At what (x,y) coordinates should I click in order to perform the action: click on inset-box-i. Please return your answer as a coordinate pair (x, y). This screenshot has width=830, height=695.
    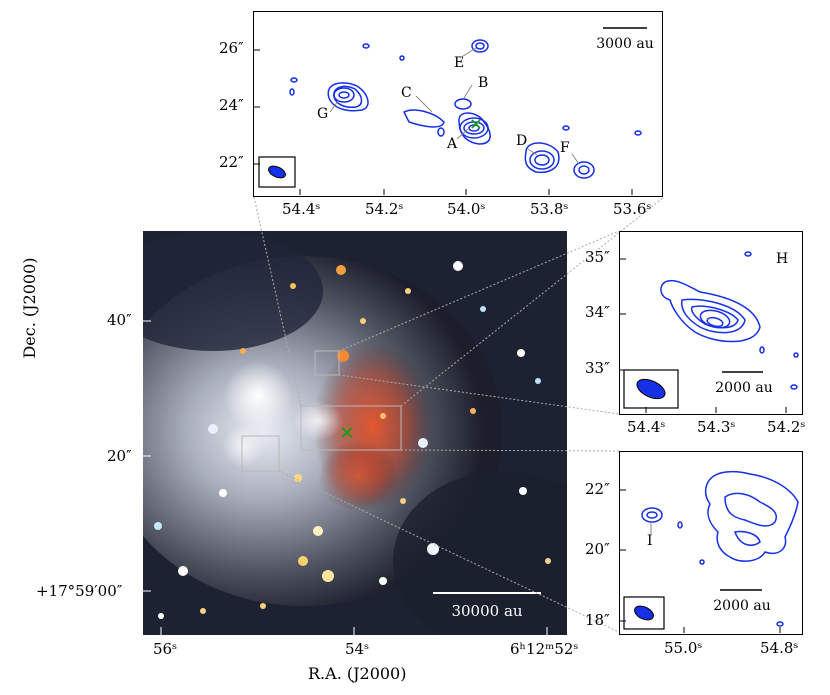
    Looking at the image, I should click on (260, 453).